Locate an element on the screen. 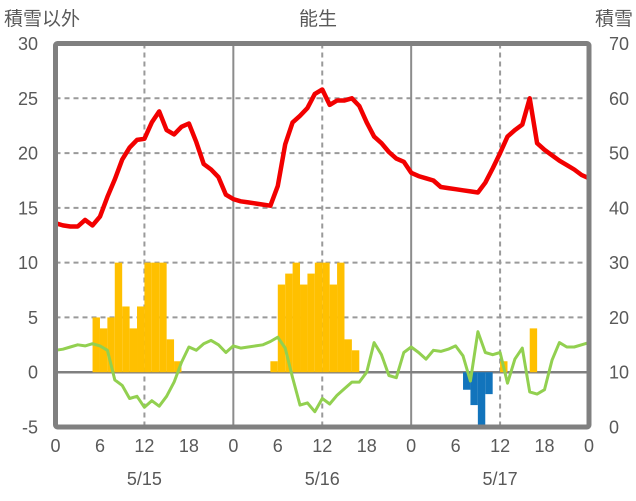 This screenshot has width=636, height=501. date-label: 5/16 is located at coordinates (322, 479).